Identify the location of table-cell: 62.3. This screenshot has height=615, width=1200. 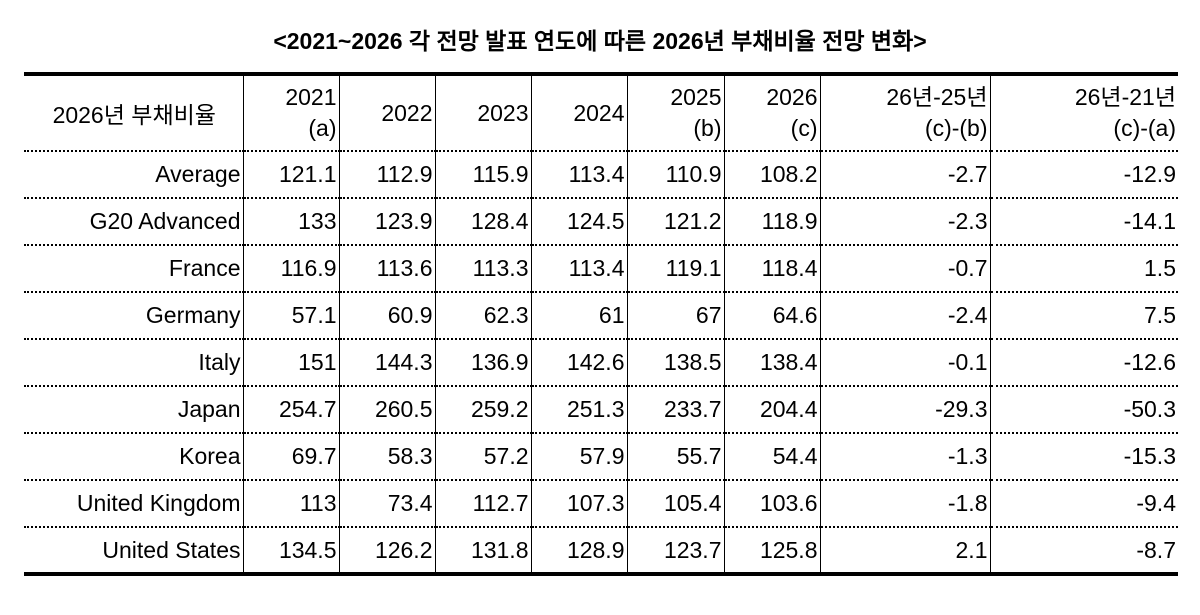
(483, 316).